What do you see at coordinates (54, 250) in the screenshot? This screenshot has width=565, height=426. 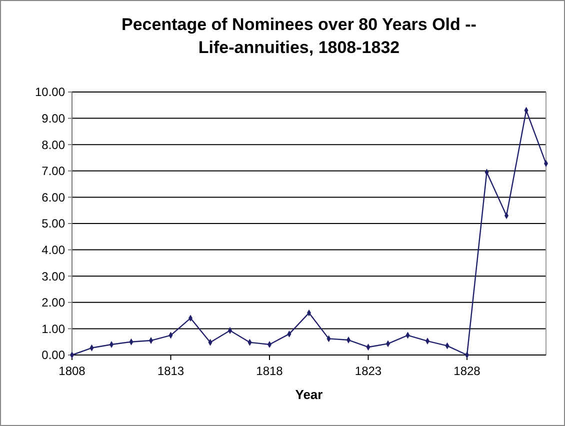 I see `y-tick-label: 4.00` at bounding box center [54, 250].